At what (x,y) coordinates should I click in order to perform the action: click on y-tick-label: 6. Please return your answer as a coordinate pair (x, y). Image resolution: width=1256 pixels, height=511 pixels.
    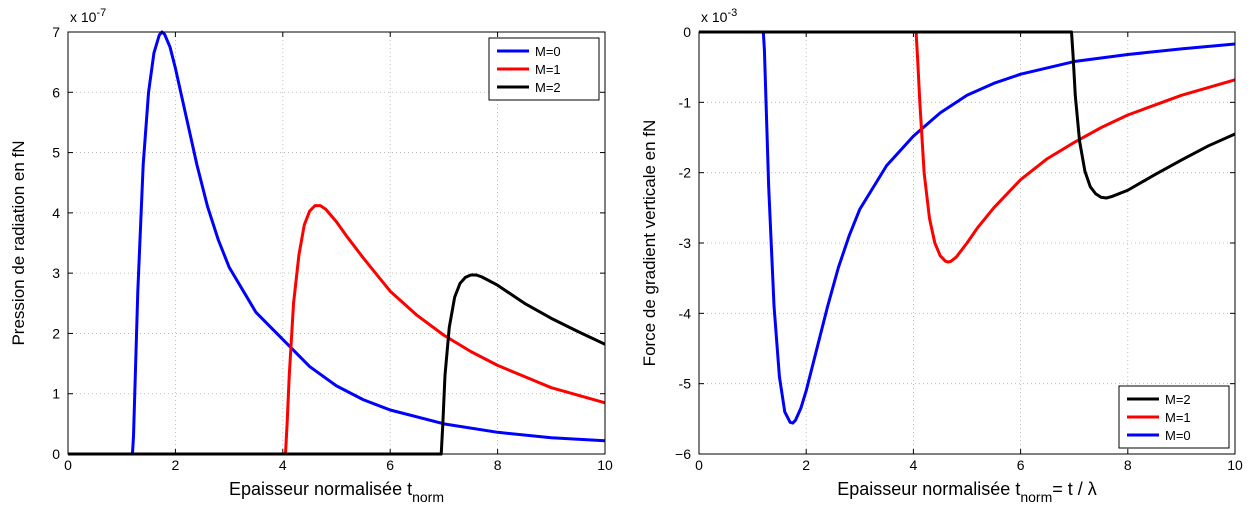
    Looking at the image, I should click on (56, 92).